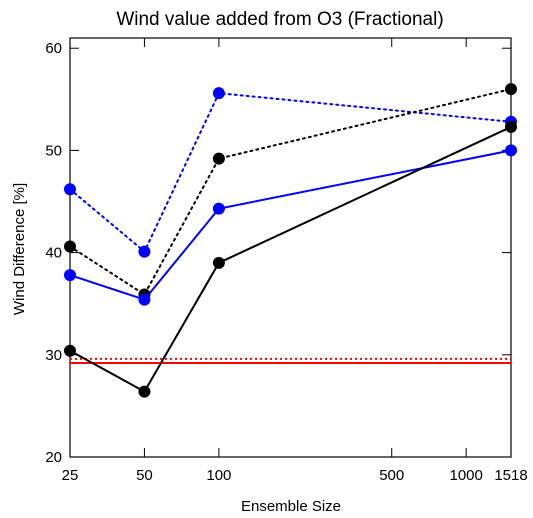  What do you see at coordinates (218, 475) in the screenshot?
I see `x-tick-label: 100` at bounding box center [218, 475].